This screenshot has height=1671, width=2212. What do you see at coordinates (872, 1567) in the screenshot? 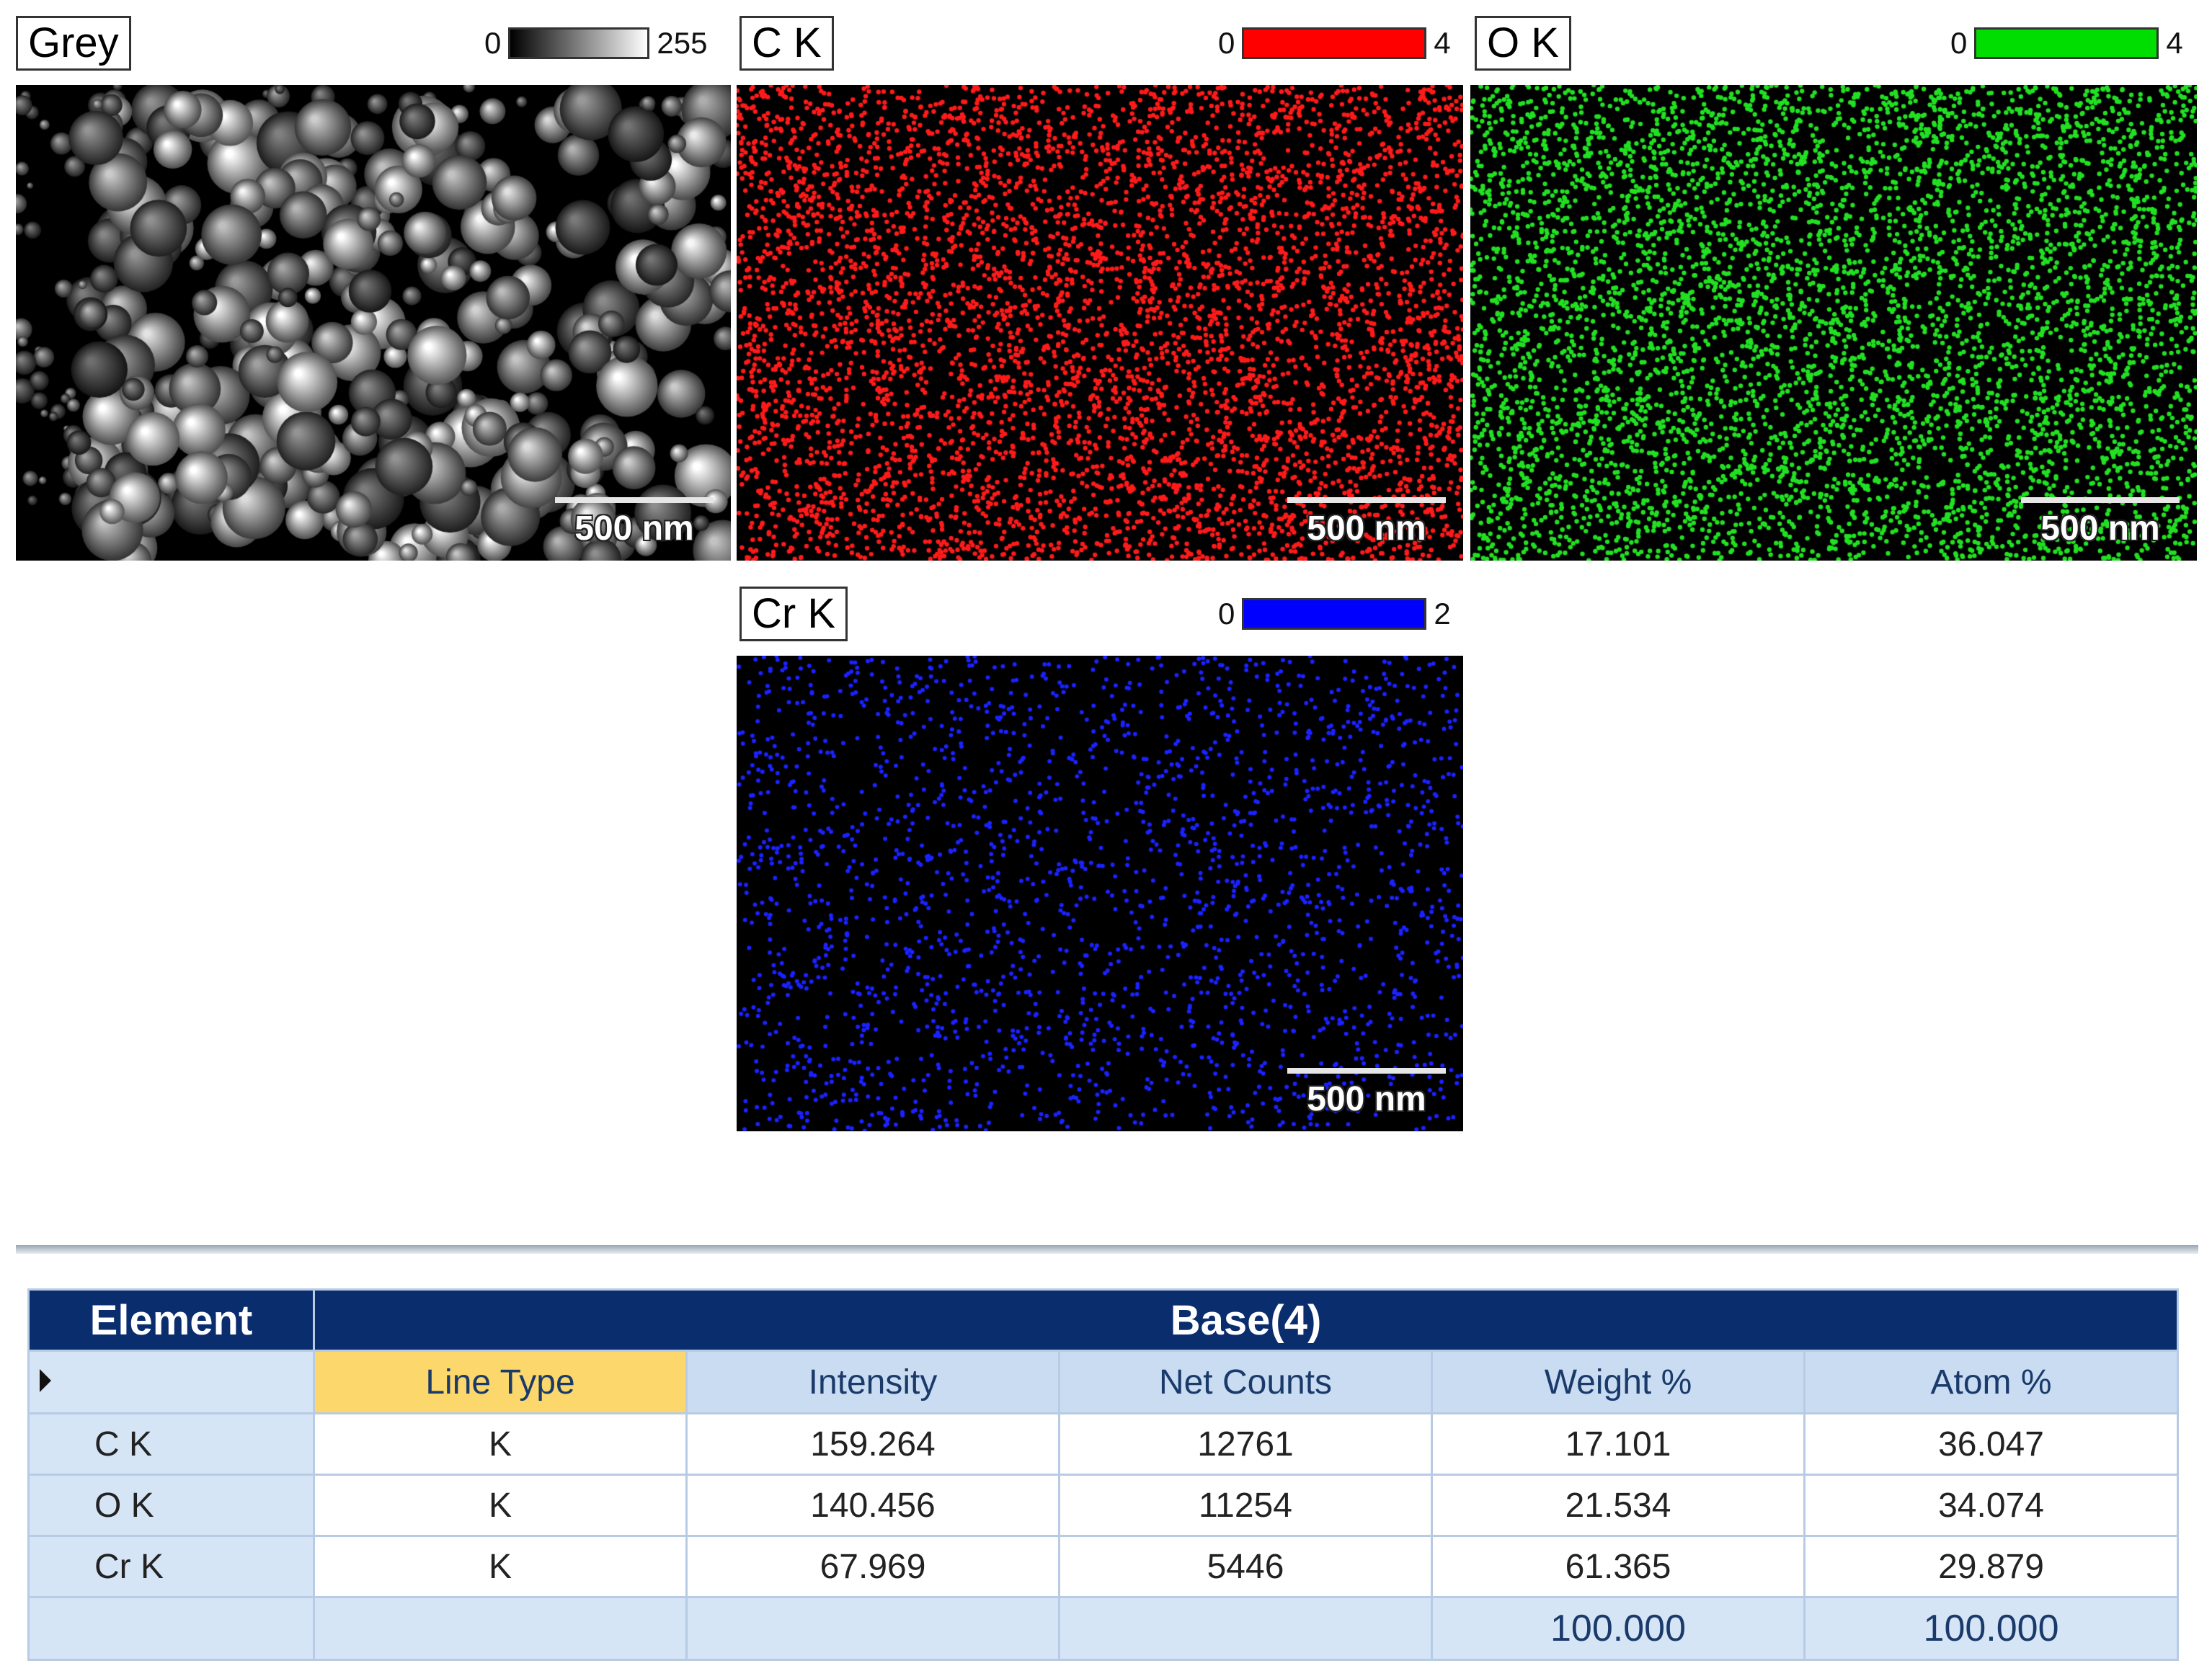
I see `cell-intensity: 67.969` at bounding box center [872, 1567].